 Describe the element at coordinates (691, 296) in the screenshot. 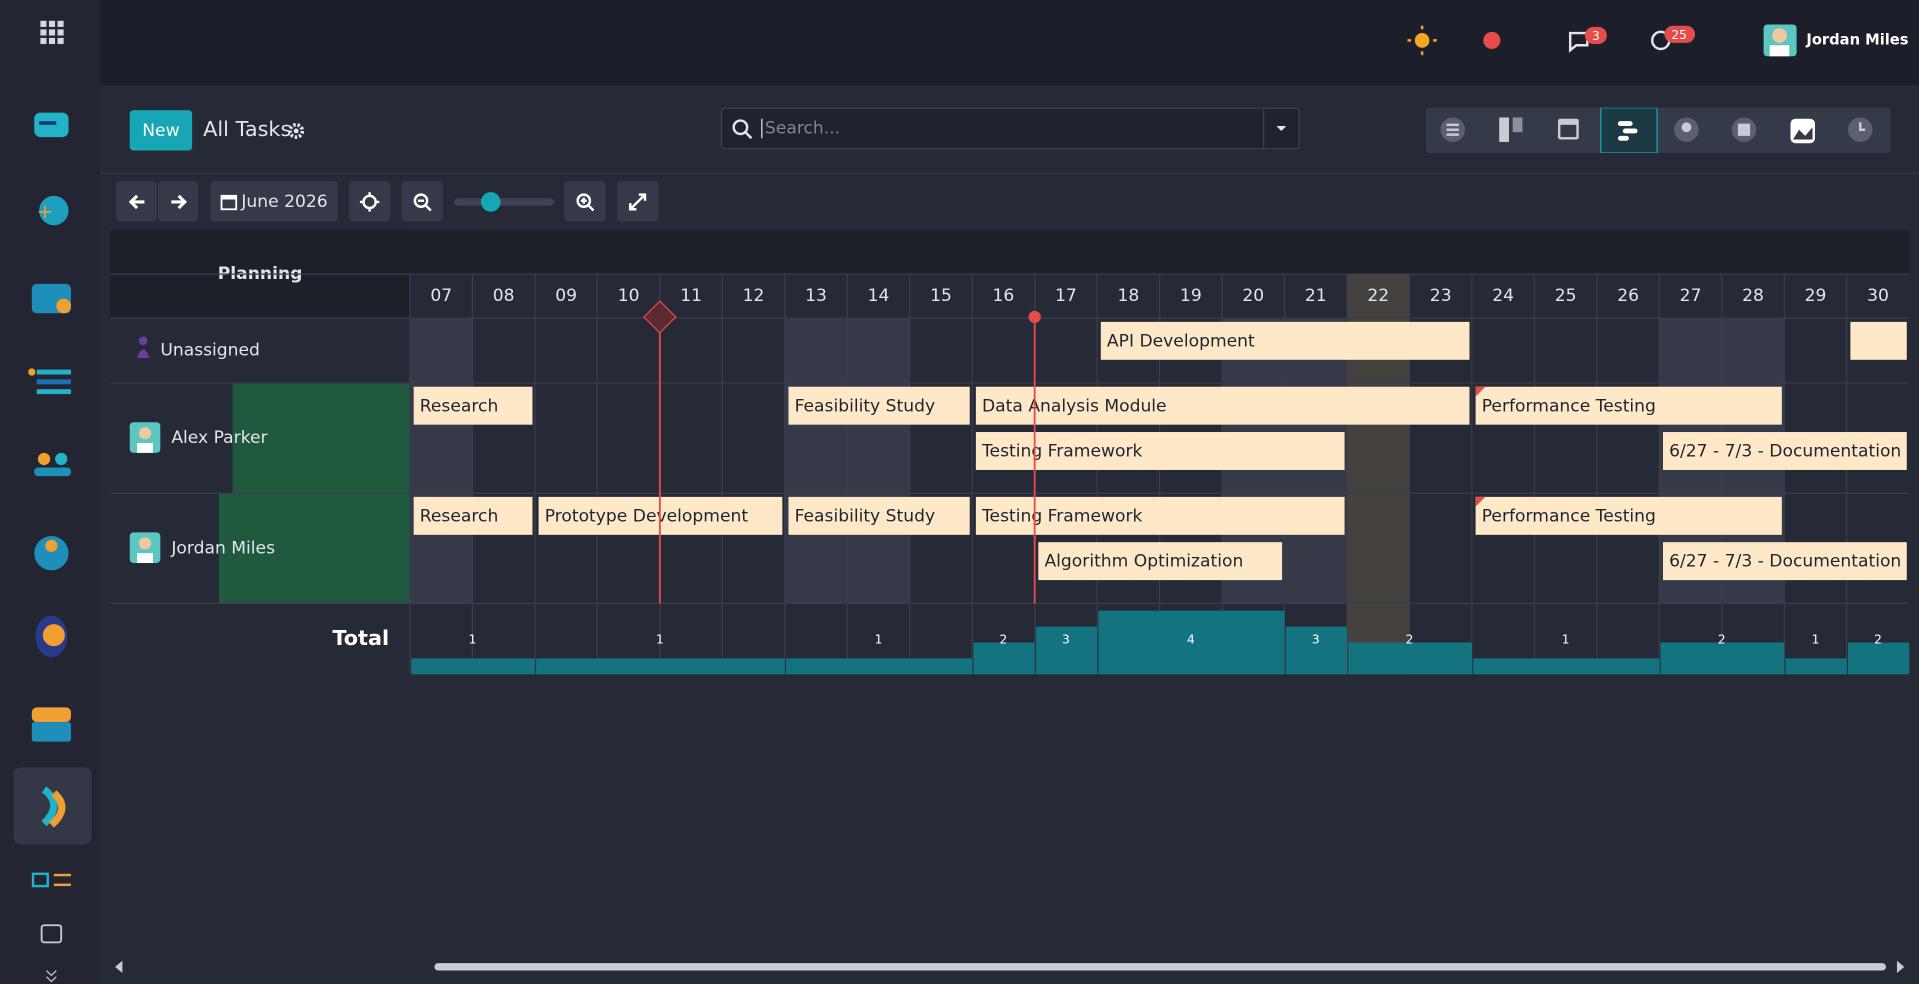

I see `day-label: 11` at that location.